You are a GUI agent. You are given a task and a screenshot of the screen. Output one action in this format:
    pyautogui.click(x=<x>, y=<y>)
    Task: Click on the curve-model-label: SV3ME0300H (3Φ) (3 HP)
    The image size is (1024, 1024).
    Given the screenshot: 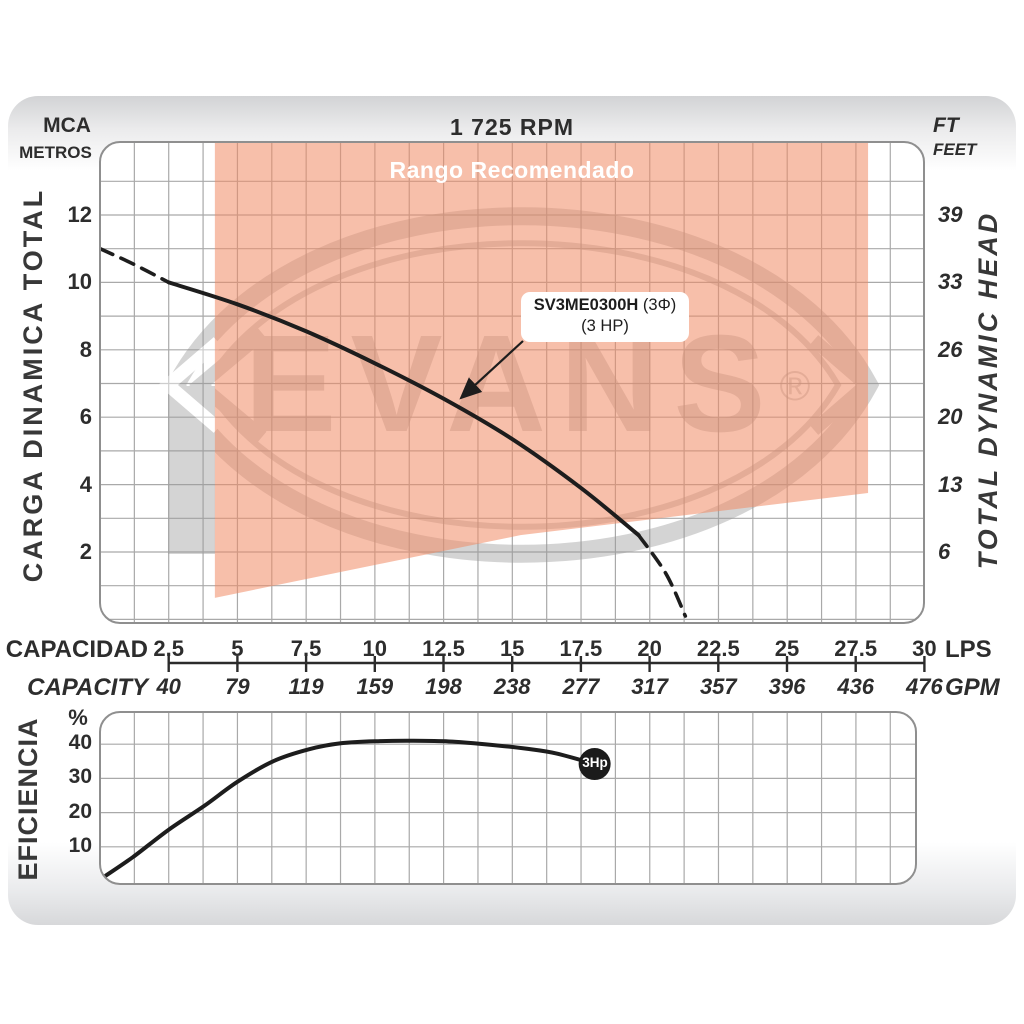 What is the action you would take?
    pyautogui.click(x=605, y=317)
    